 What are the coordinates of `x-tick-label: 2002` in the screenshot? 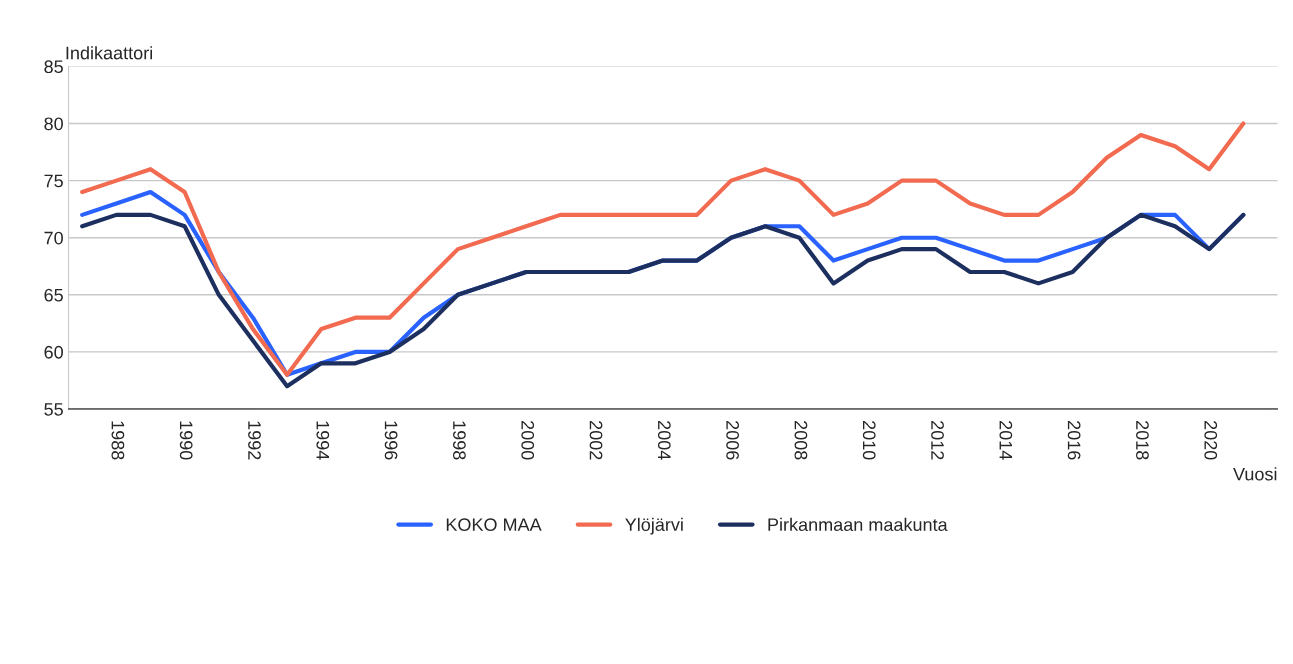 It's located at (596, 440).